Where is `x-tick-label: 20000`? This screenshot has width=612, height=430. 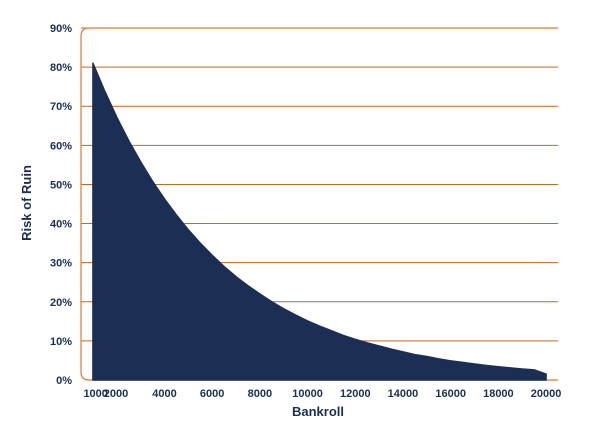 x-tick-label: 20000 is located at coordinates (546, 394).